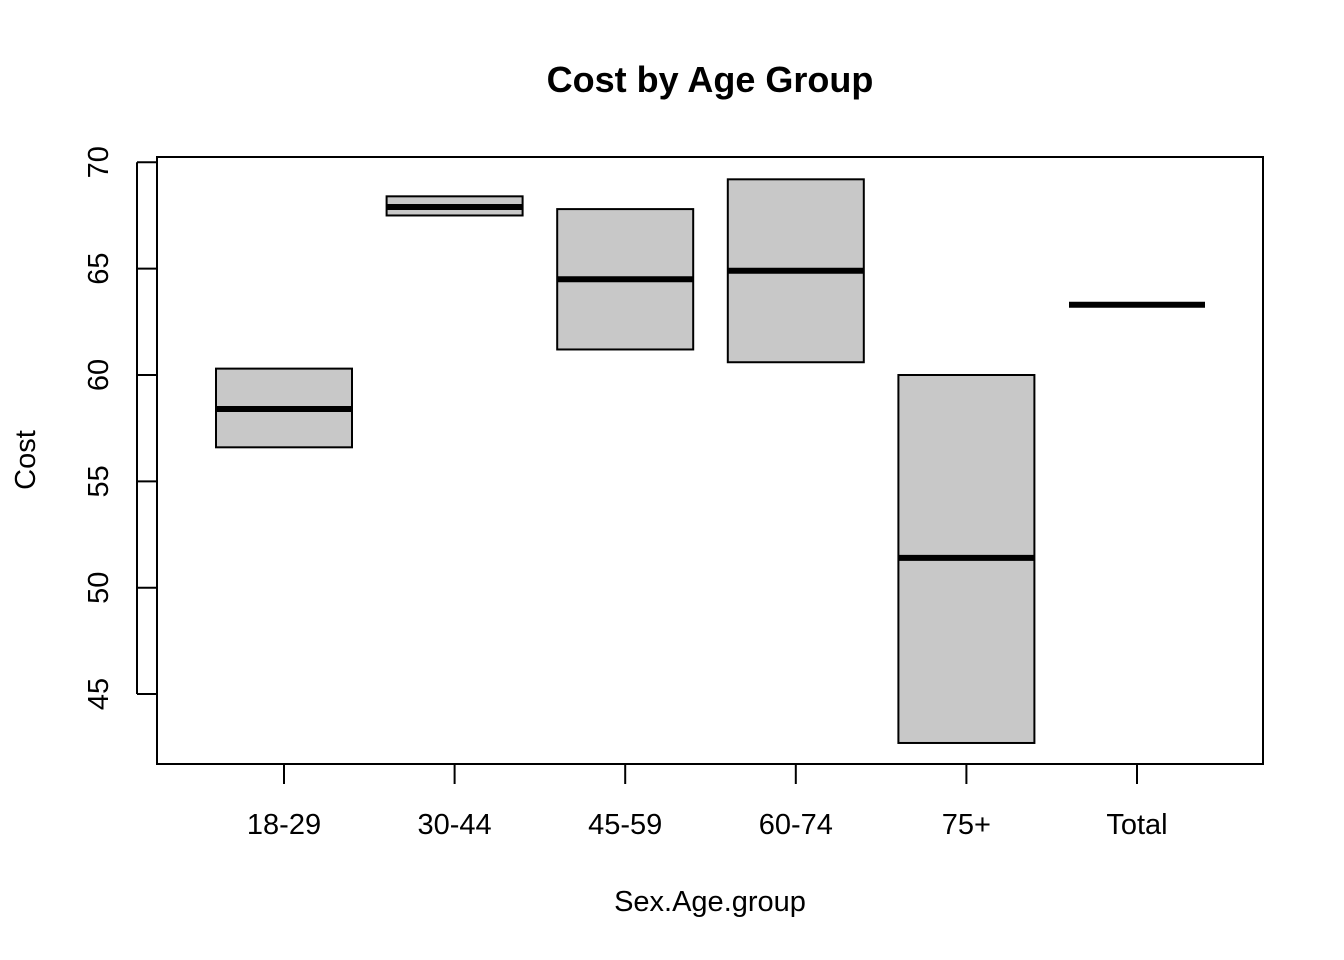 The image size is (1344, 960). I want to click on y-tick-label: 70, so click(99, 162).